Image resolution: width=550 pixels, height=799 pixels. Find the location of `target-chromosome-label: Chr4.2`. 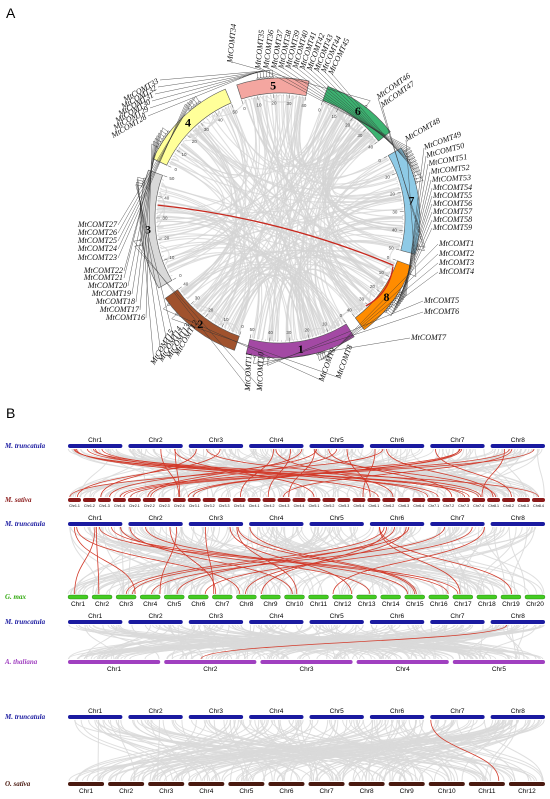

target-chromosome-label: Chr4.2 is located at coordinates (269, 506).